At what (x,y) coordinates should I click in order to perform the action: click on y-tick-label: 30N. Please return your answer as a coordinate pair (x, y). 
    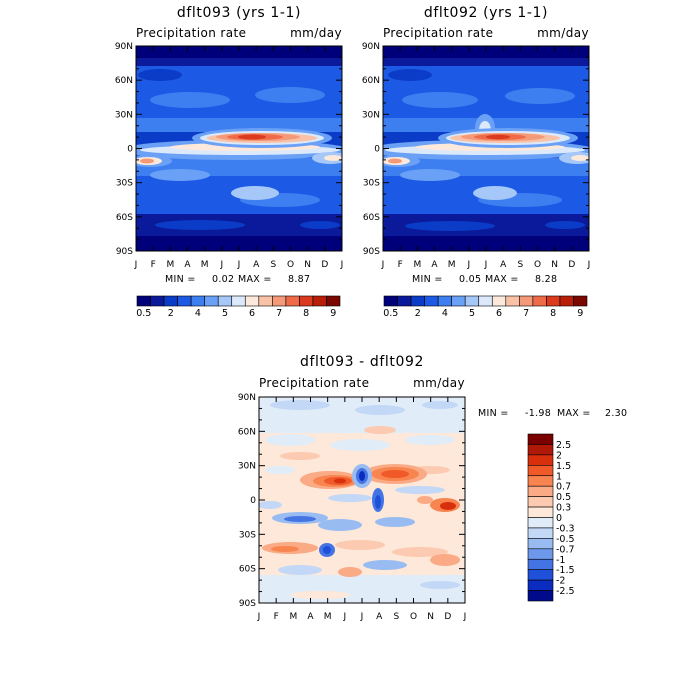
    Looking at the image, I should click on (371, 115).